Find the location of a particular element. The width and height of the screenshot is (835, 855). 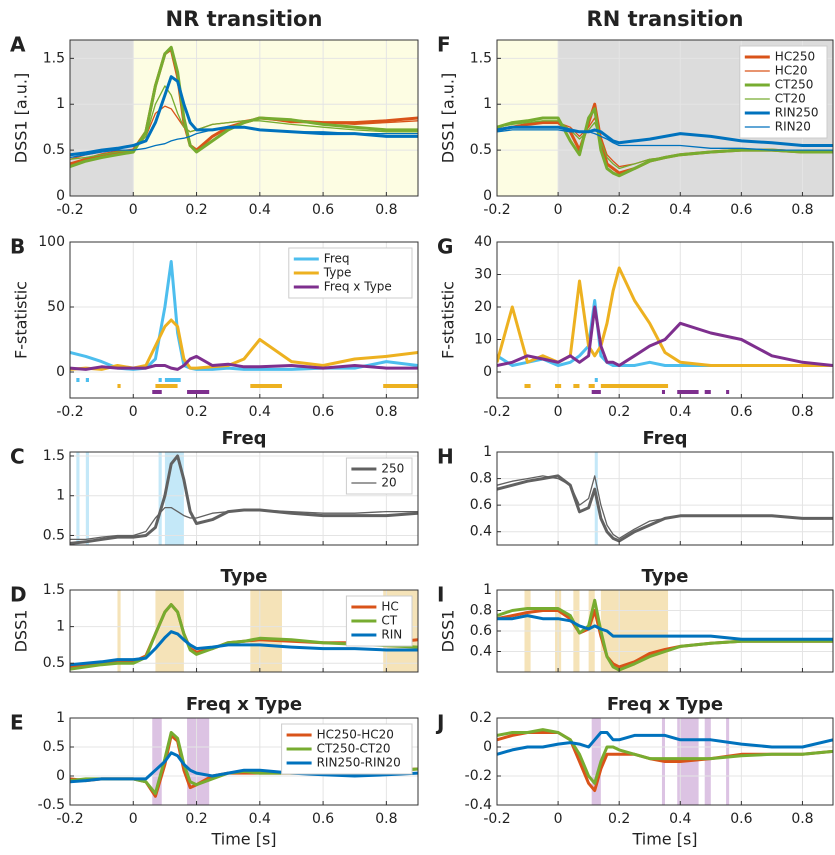

panel: 0.4 0.6 0.8 1 I Type DSS1 is located at coordinates (635, 619).